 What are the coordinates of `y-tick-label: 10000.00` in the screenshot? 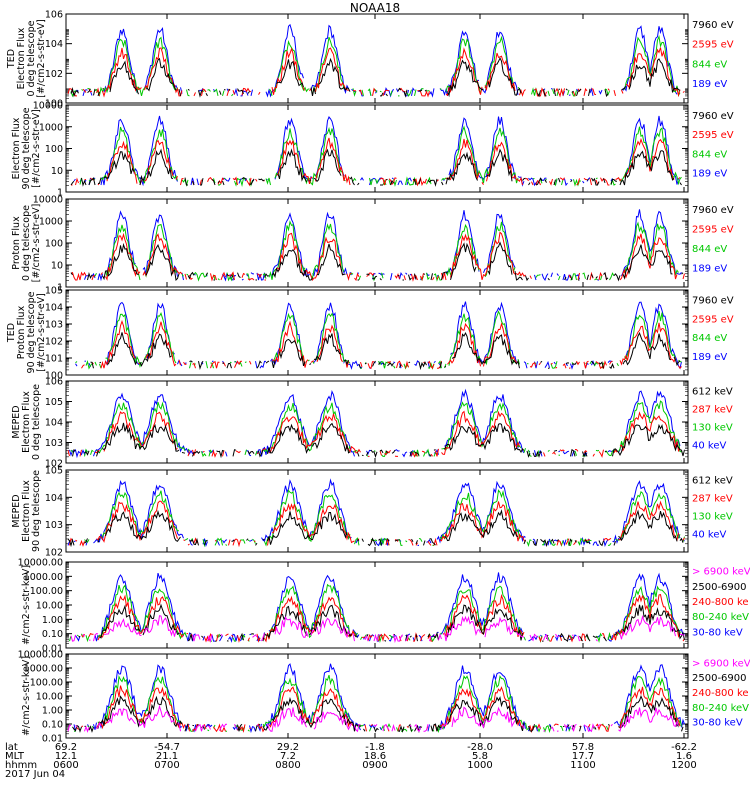 It's located at (40, 563).